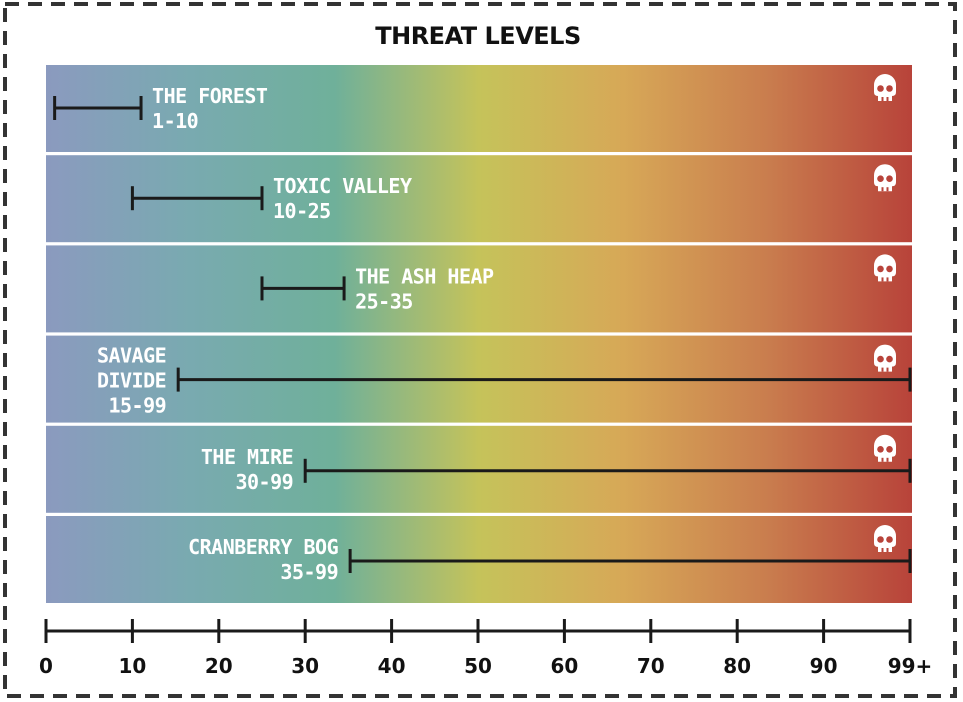 The image size is (963, 702). I want to click on x-tick-label: 10, so click(132, 666).